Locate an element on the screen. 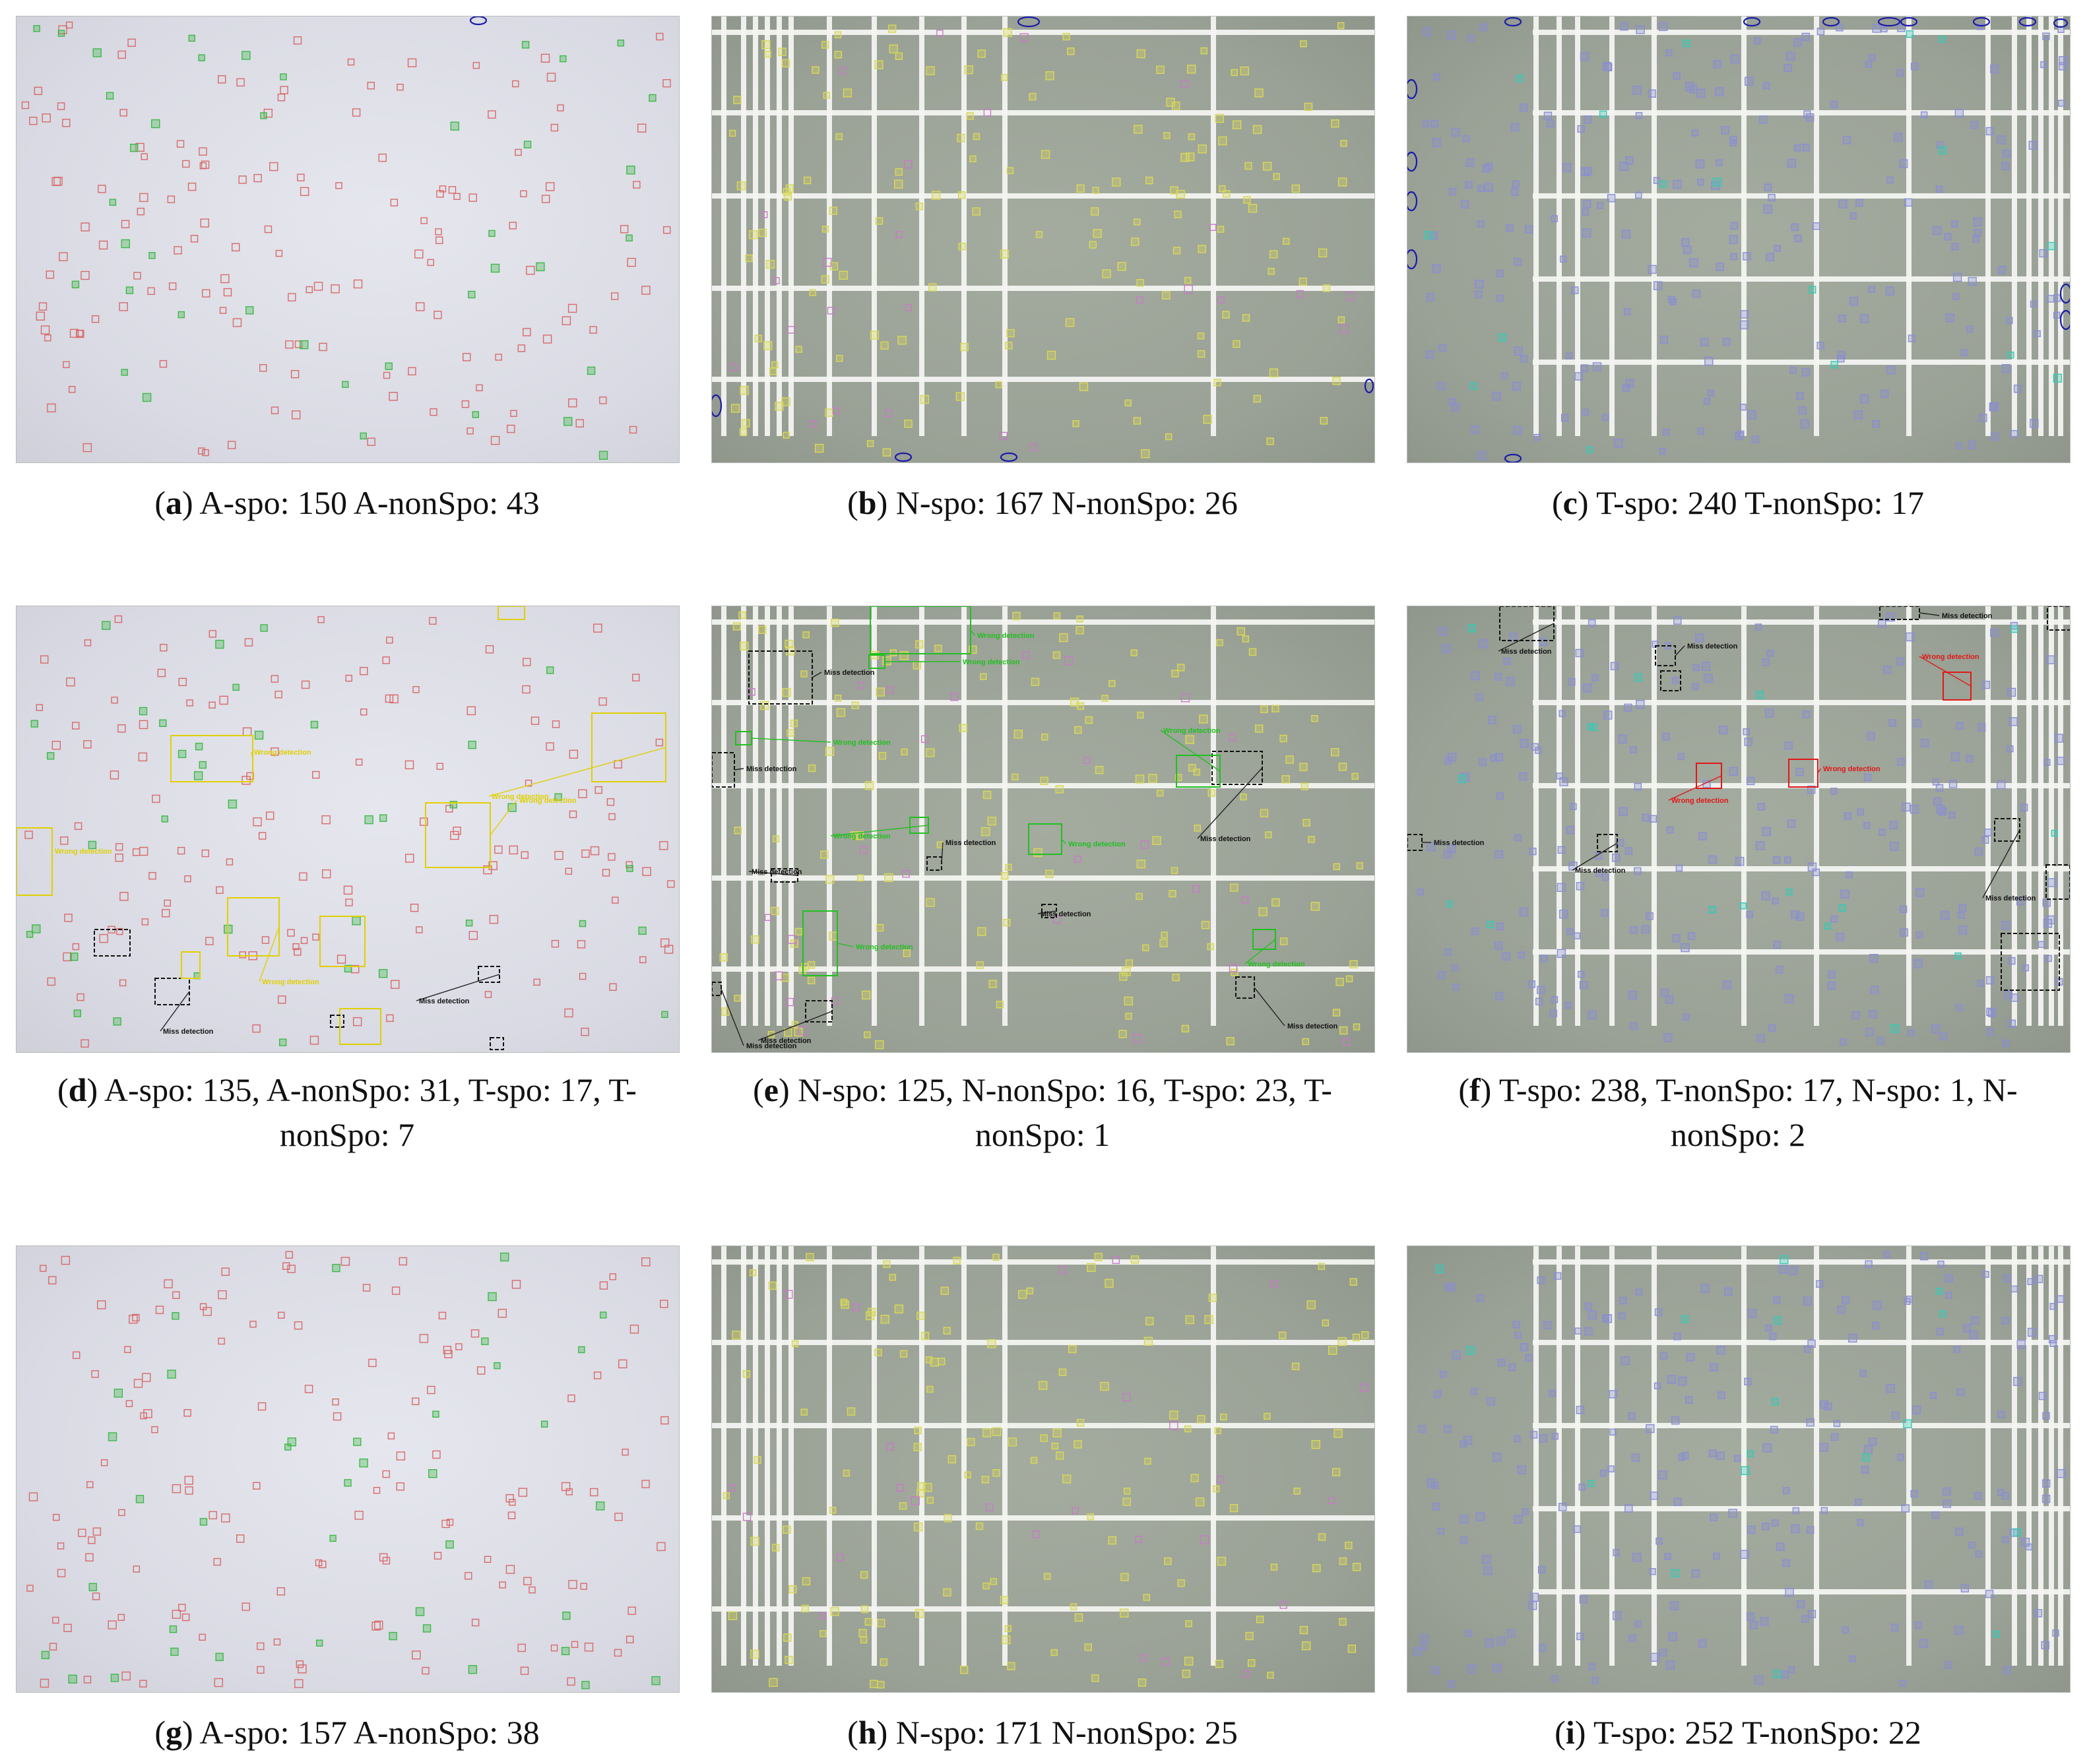 Image resolution: width=2089 pixels, height=1764 pixels. caption-g: (g) A-spo: 157 A-nonSpo: 38 is located at coordinates (347, 1732).